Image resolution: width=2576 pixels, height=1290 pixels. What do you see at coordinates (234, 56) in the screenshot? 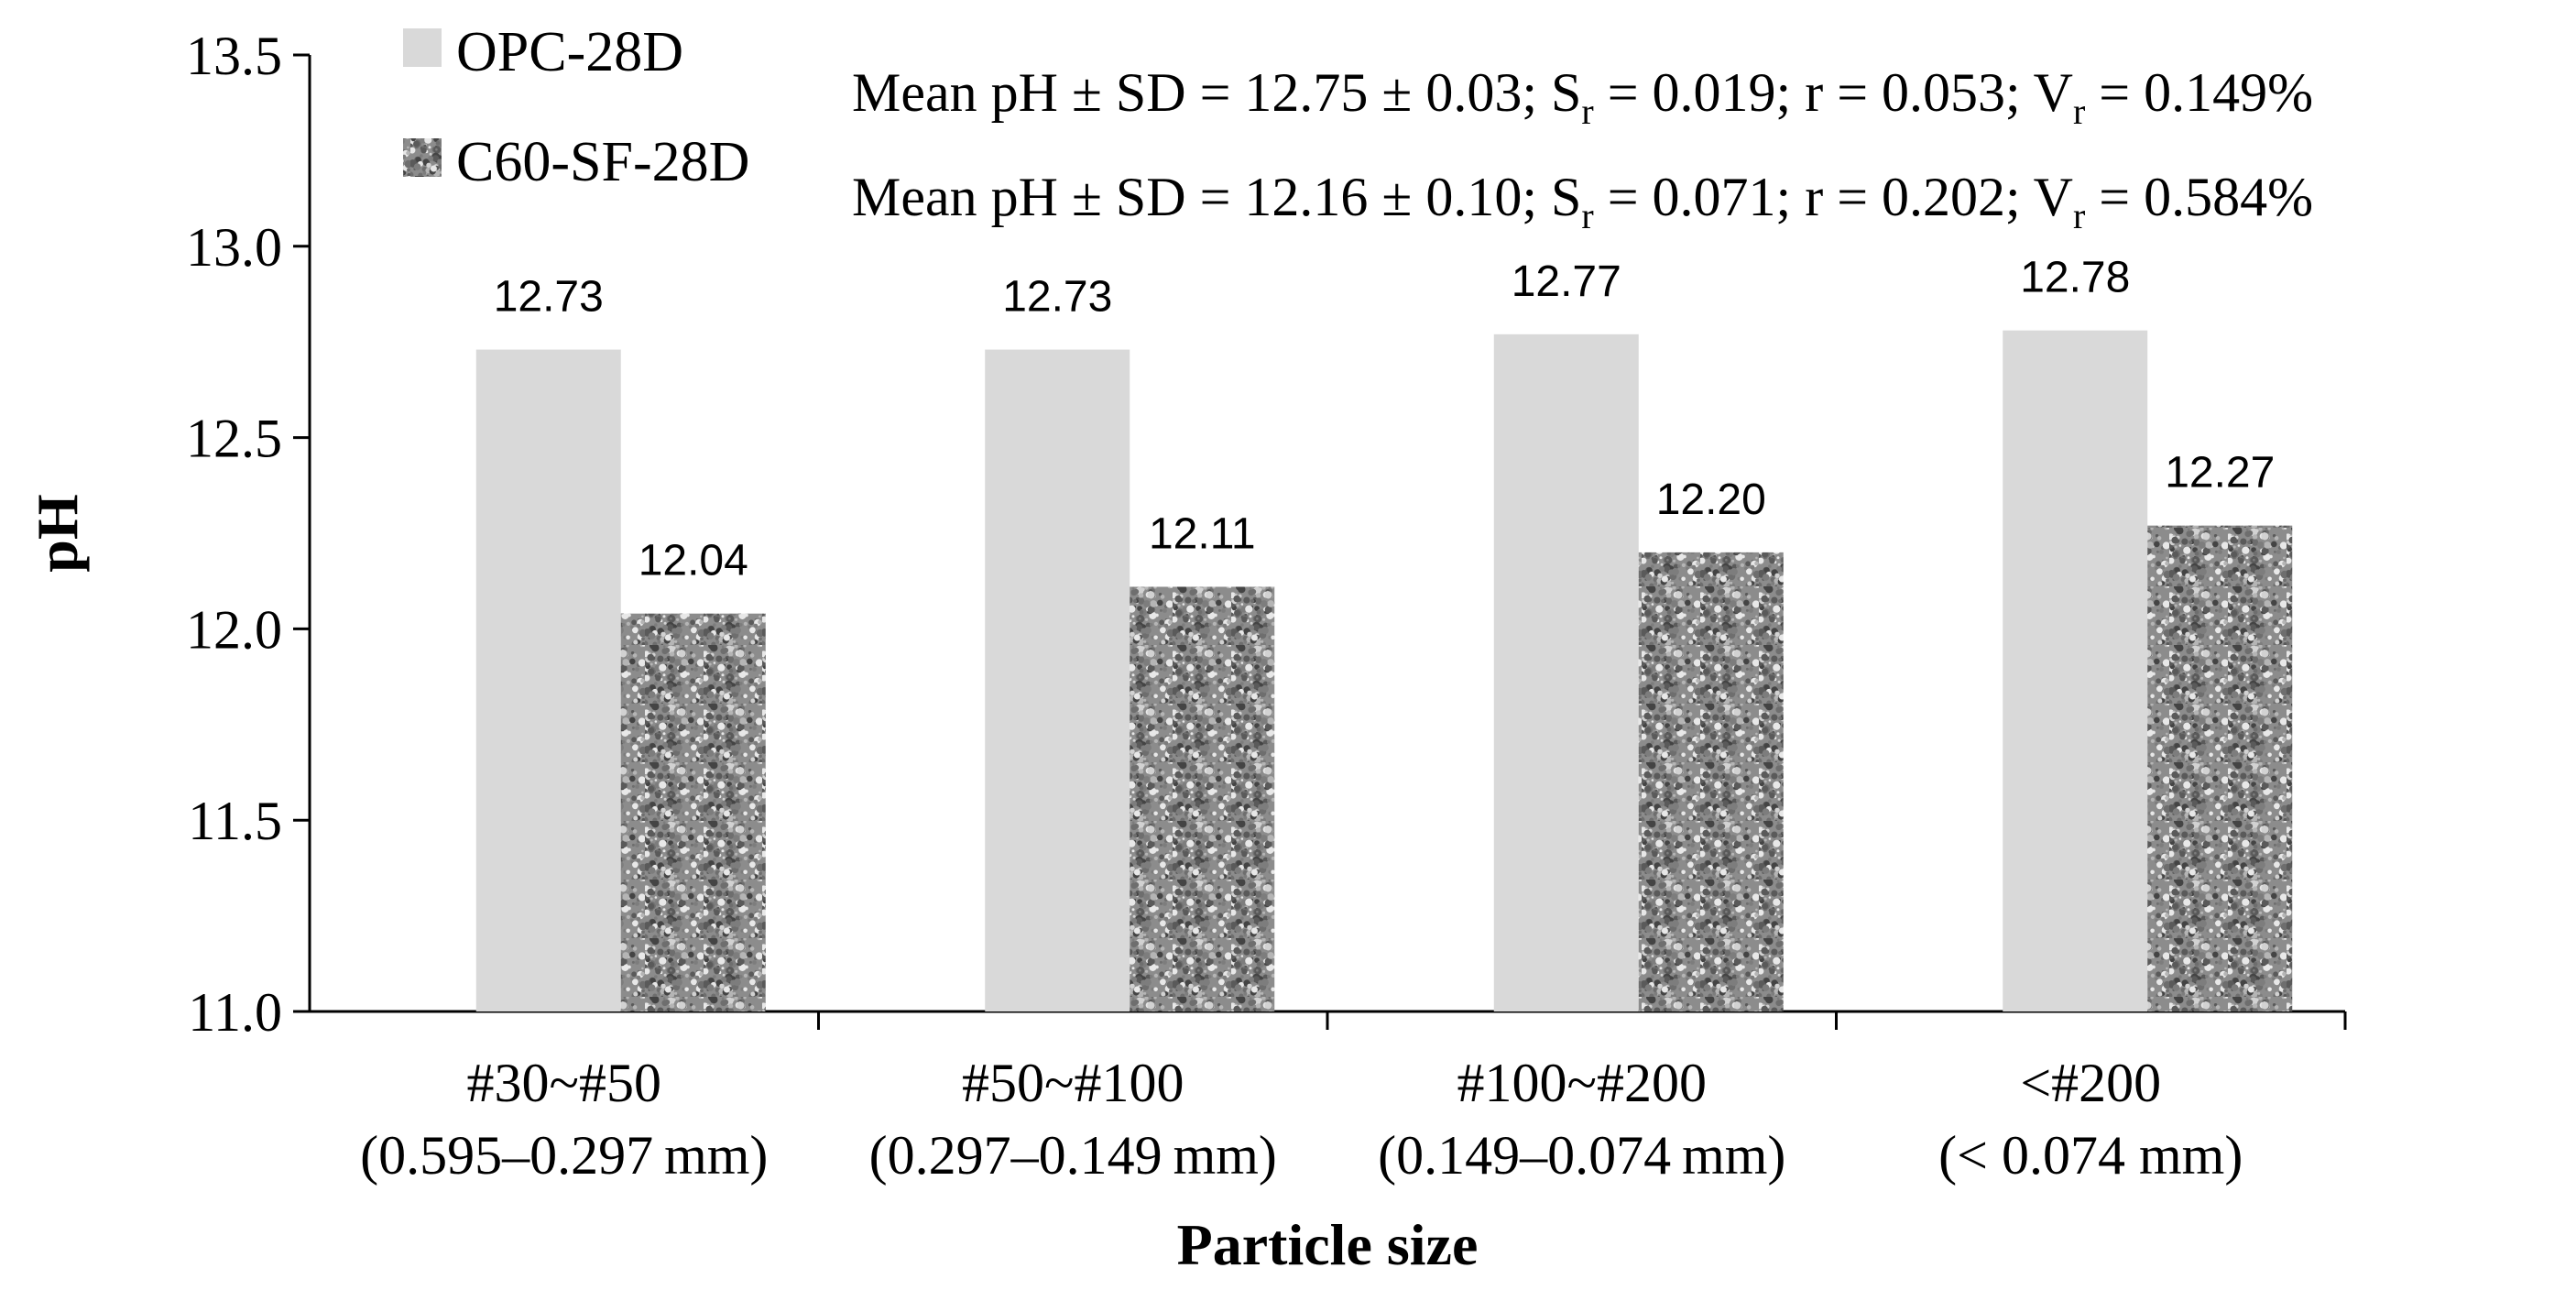
I see `y-tick-label: 13.5` at bounding box center [234, 56].